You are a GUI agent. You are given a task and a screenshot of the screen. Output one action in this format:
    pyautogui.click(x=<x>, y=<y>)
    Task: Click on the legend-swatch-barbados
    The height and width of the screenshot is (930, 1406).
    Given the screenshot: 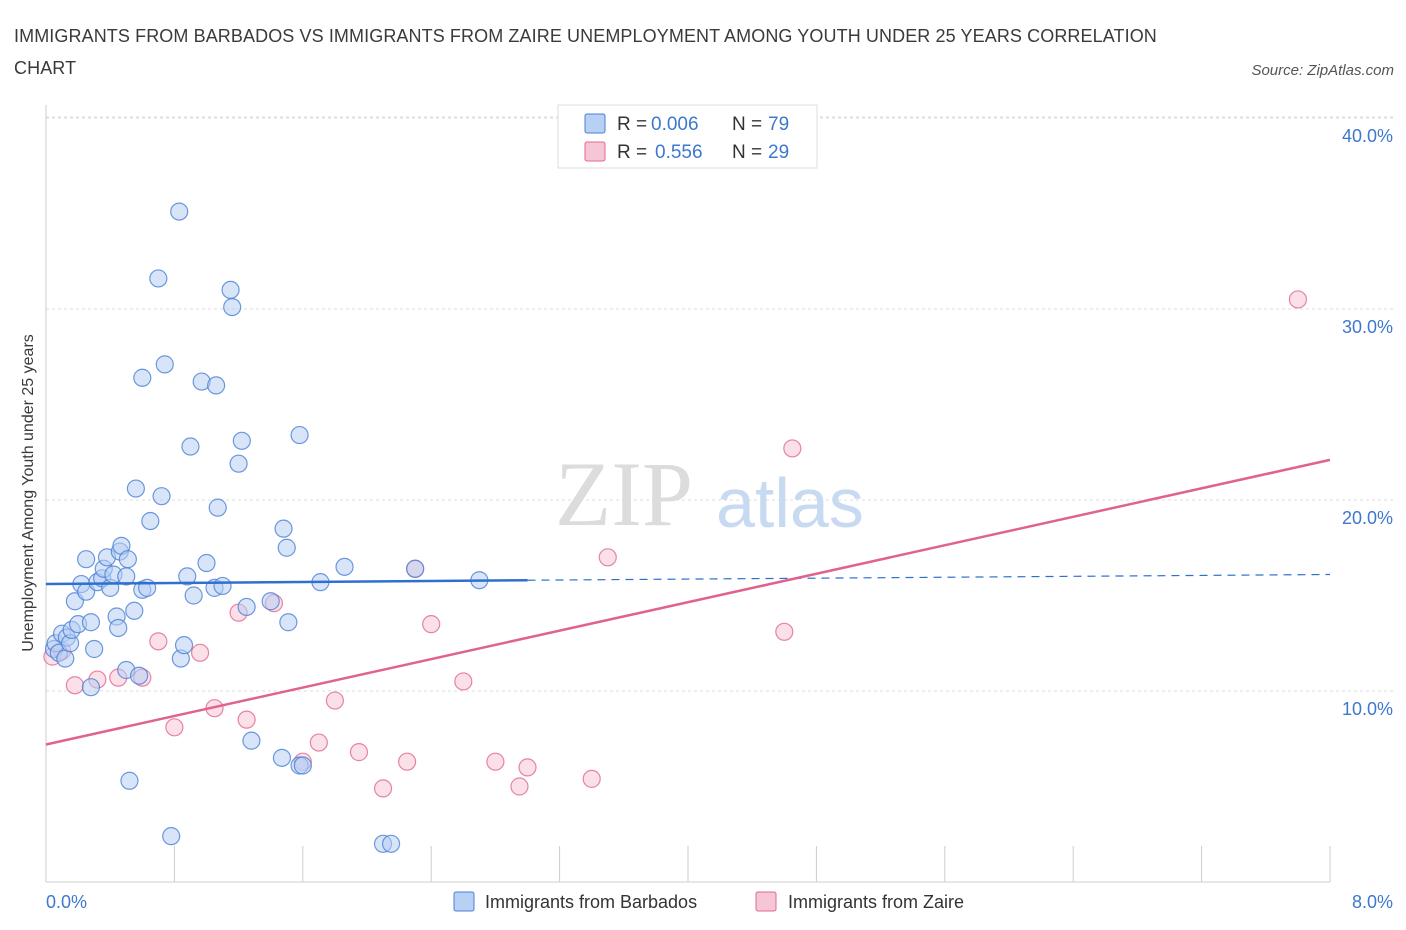 What is the action you would take?
    pyautogui.click(x=464, y=901)
    